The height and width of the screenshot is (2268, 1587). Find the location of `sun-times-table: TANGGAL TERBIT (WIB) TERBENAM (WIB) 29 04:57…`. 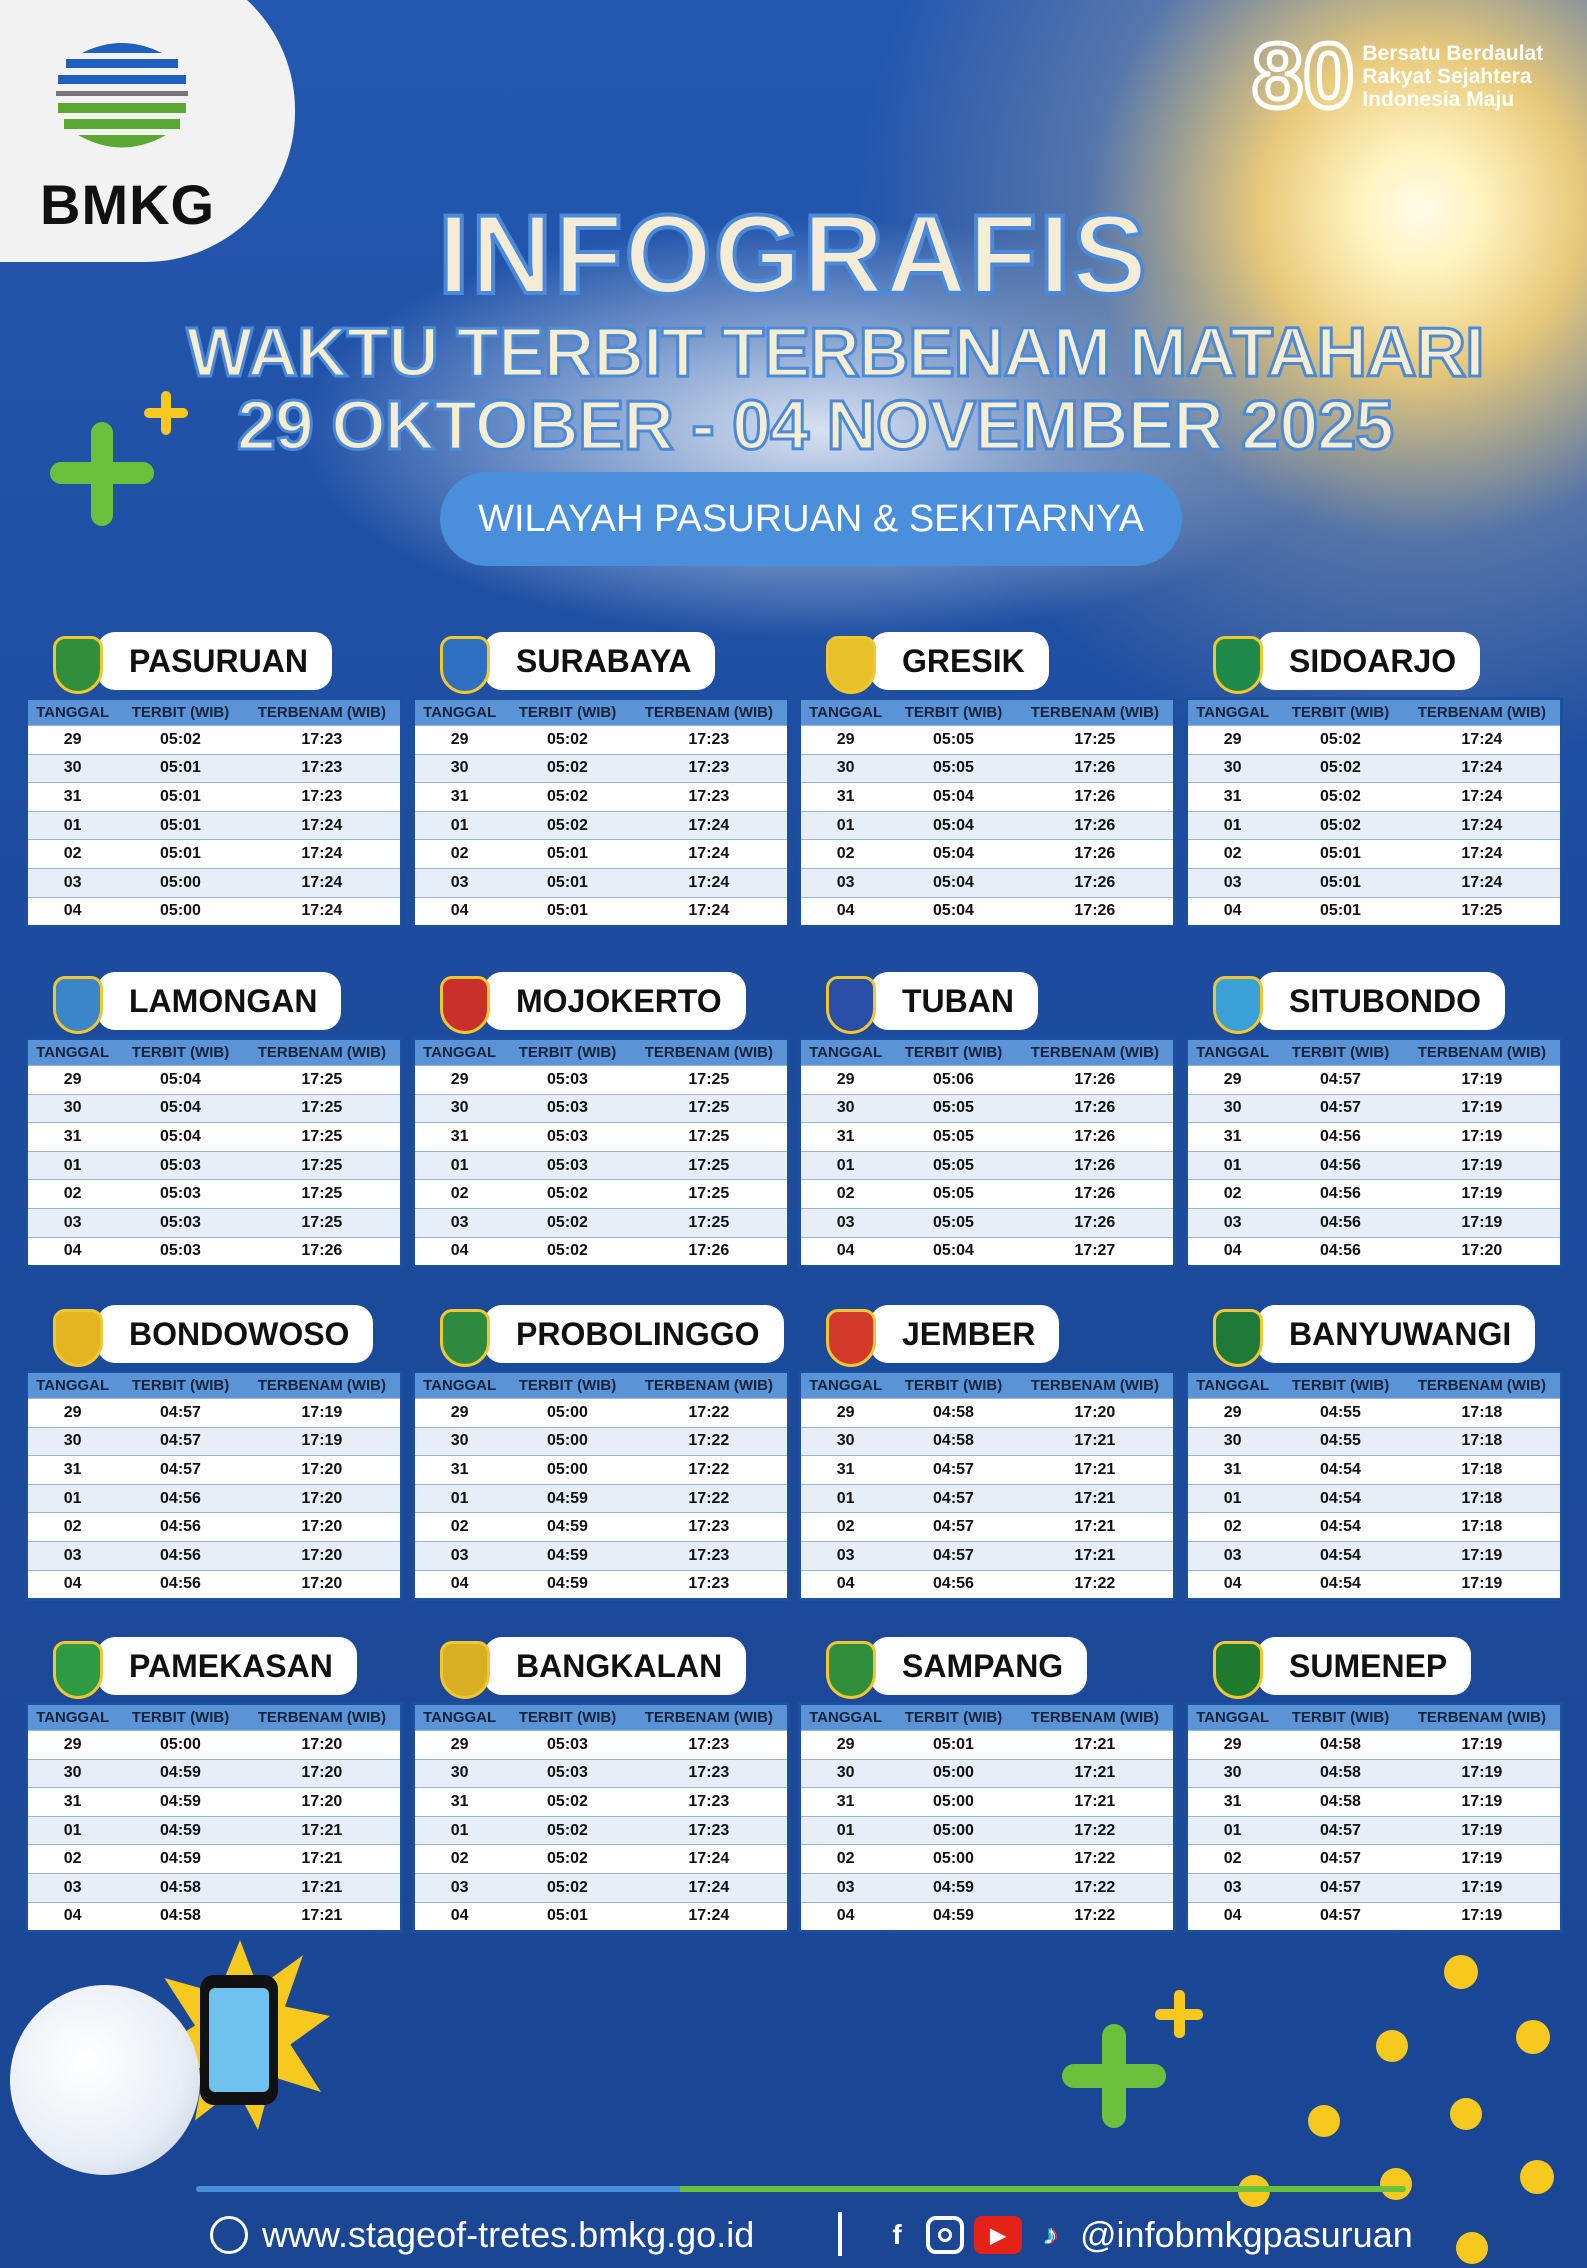

sun-times-table: TANGGAL TERBIT (WIB) TERBENAM (WIB) 29 04:57… is located at coordinates (1374, 1153).